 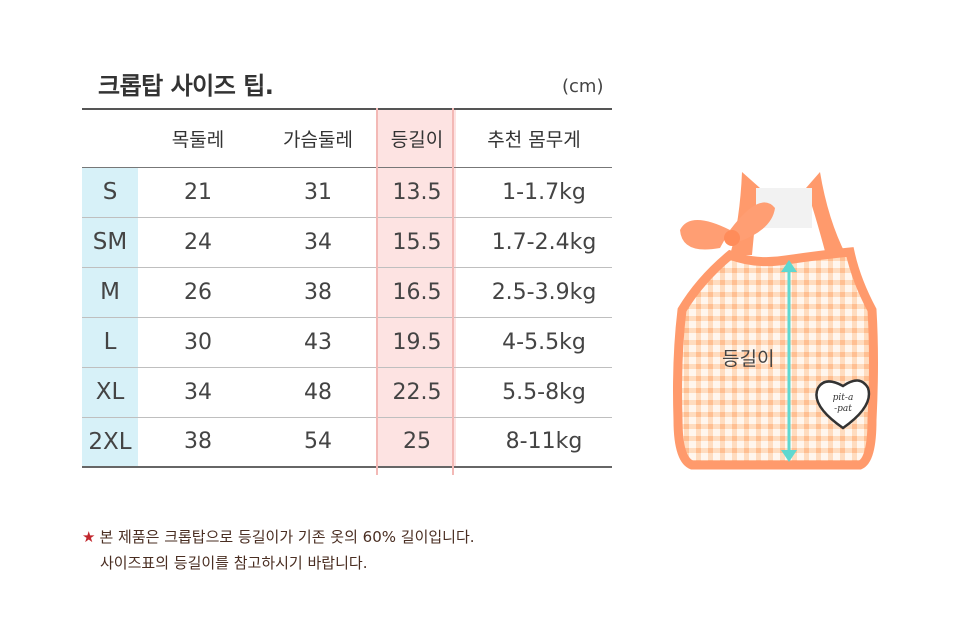 I want to click on patch-text-bottom: -pat, so click(x=843, y=409).